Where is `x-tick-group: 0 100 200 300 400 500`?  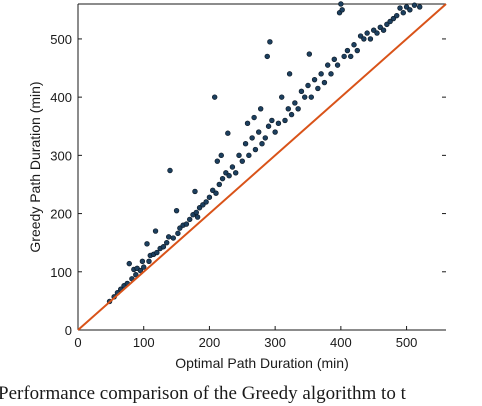 x-tick-group: 0 100 200 300 400 500 is located at coordinates (245, 338).